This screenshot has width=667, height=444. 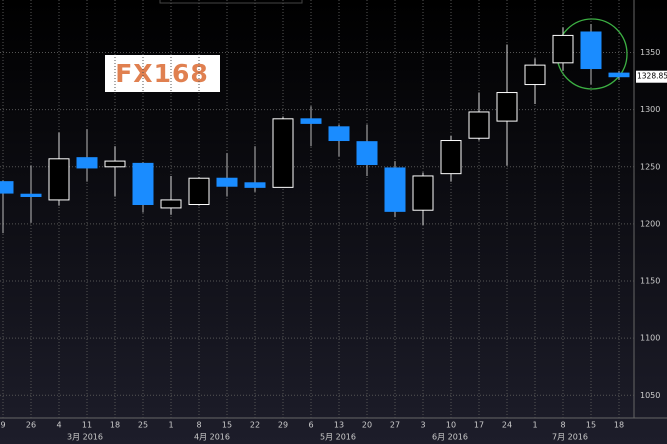 I want to click on x-tick-label: 3, so click(x=422, y=425).